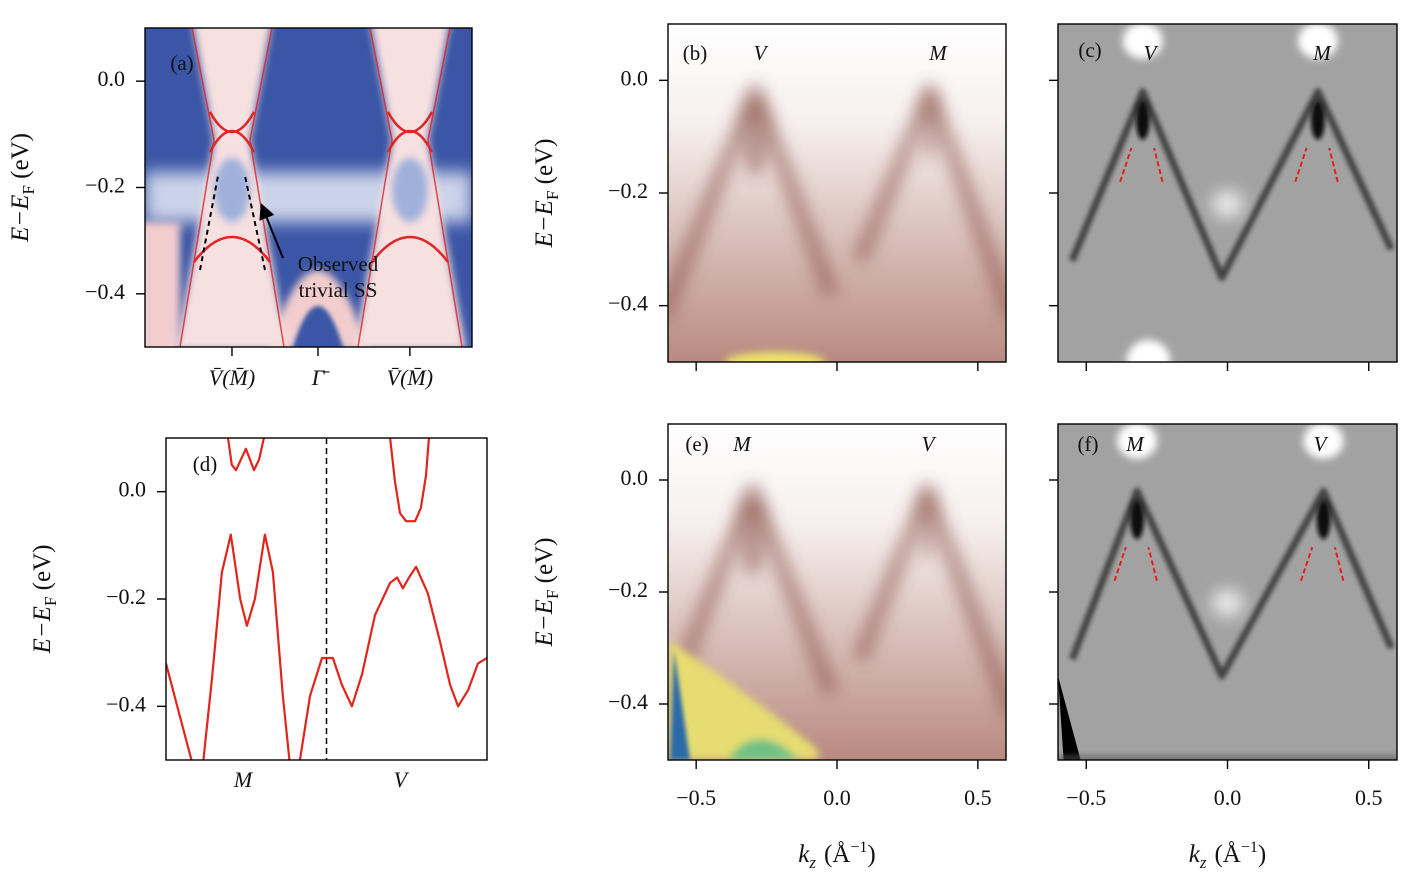 The image size is (1424, 881). What do you see at coordinates (338, 290) in the screenshot?
I see `annotation: trivial SS` at bounding box center [338, 290].